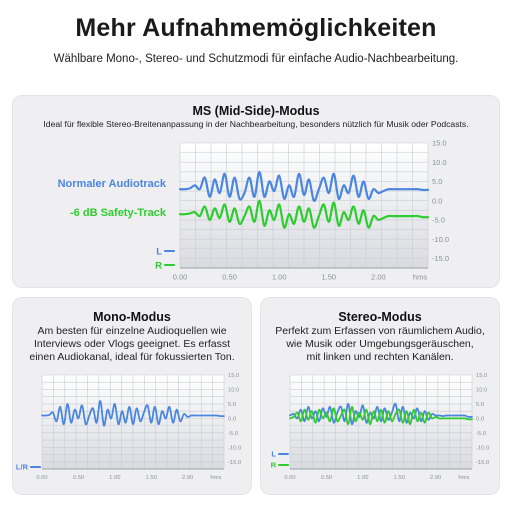  Describe the element at coordinates (151, 478) in the screenshot. I see `mono-x-tick-label: 1.50` at that location.